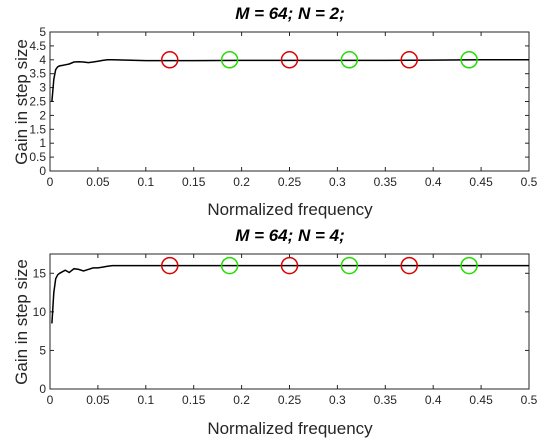 The image size is (550, 443). I want to click on y-tick-label: 3, so click(42, 88).